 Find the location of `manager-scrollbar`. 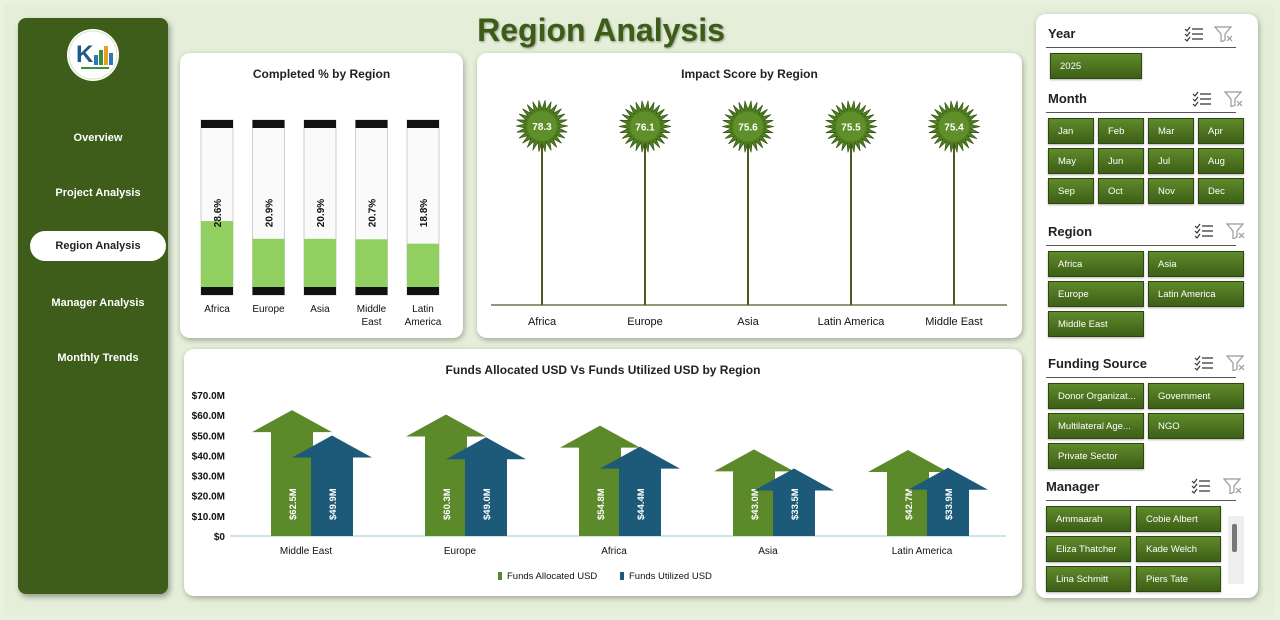

manager-scrollbar is located at coordinates (1236, 550).